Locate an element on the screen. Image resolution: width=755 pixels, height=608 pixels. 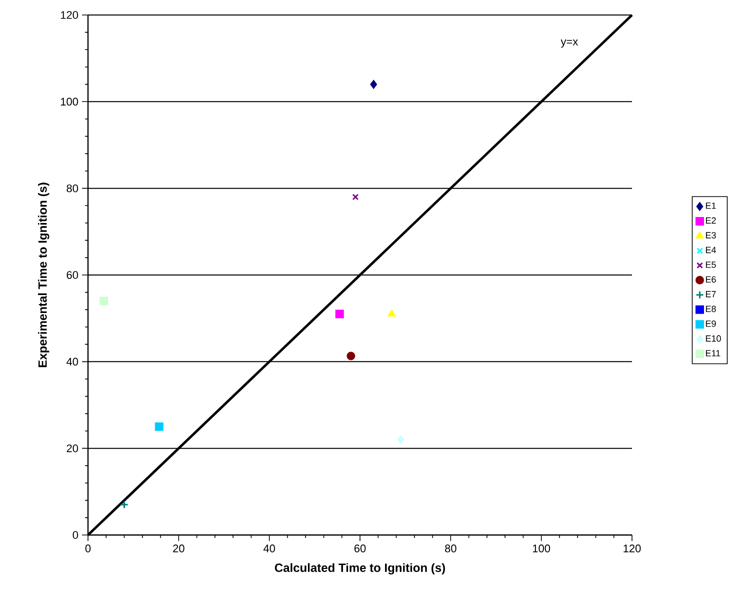
y-tick-label: 80 is located at coordinates (72, 188).